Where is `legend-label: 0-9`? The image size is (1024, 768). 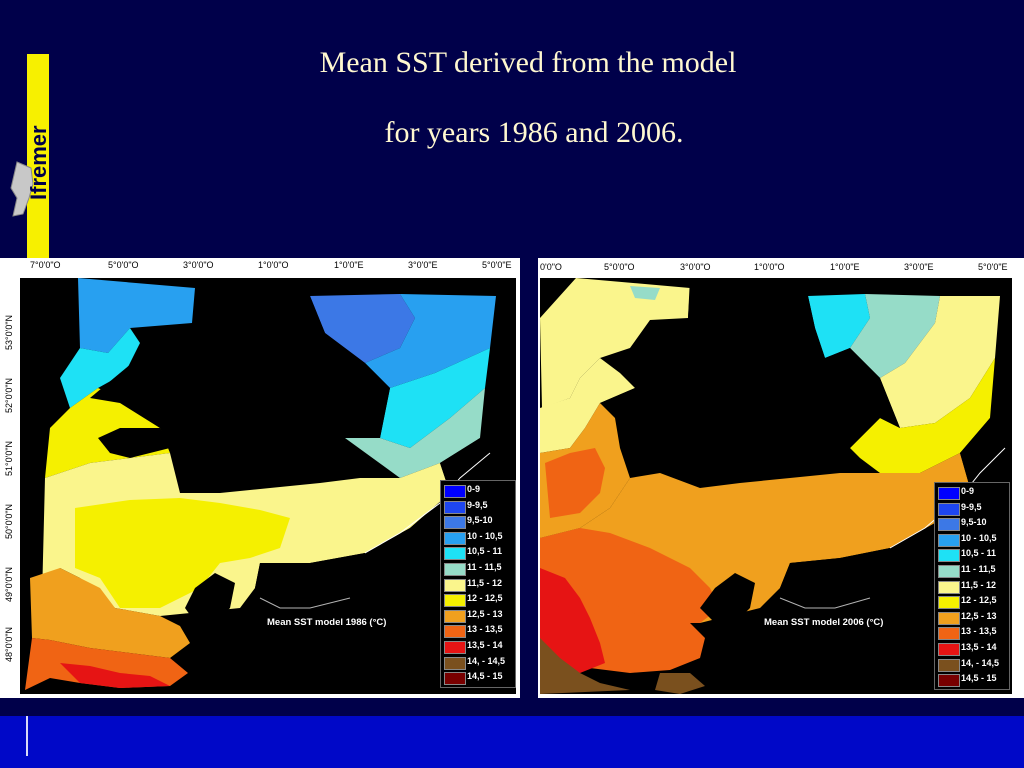 legend-label: 0-9 is located at coordinates (474, 489).